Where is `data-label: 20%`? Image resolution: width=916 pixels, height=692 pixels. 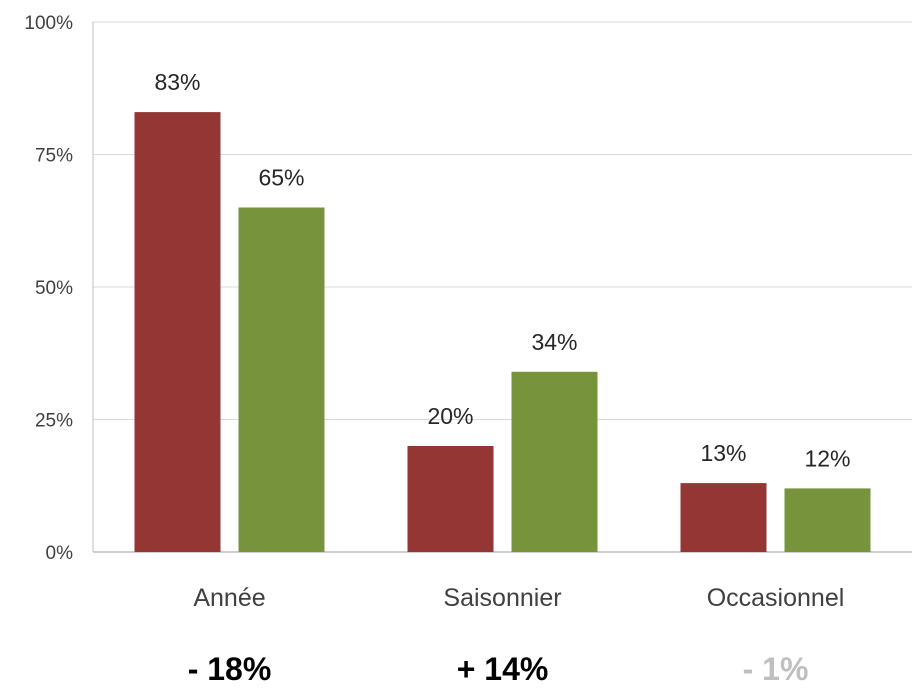 data-label: 20% is located at coordinates (450, 416).